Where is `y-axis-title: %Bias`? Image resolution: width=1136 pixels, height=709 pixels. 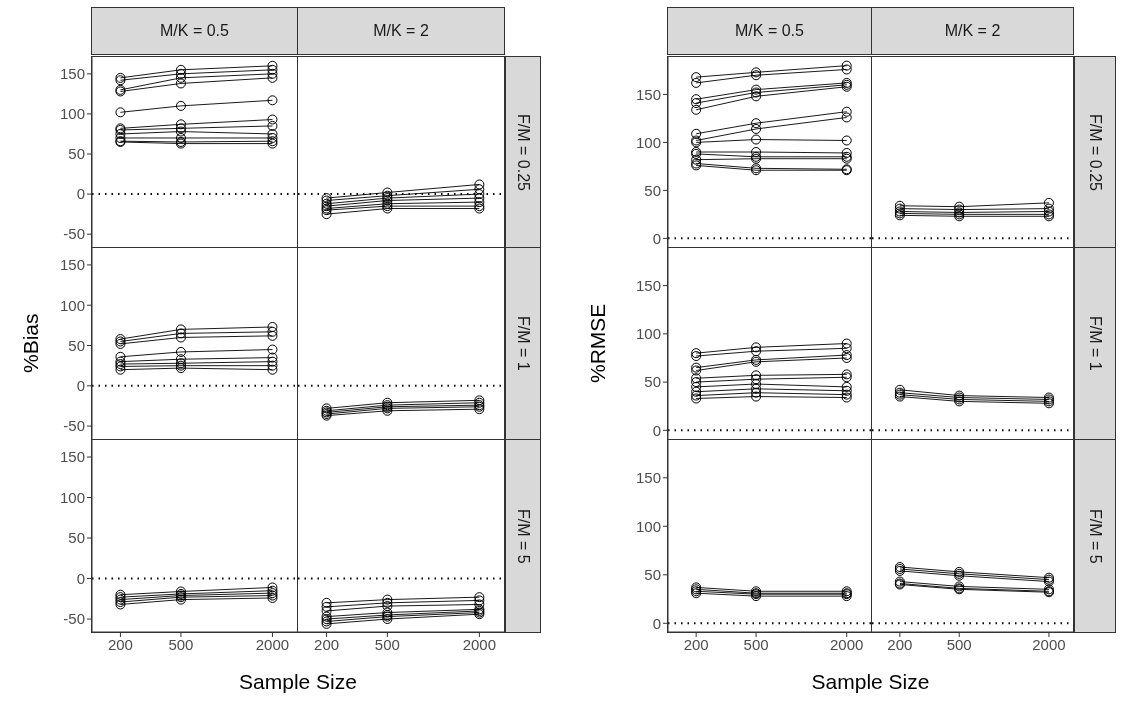 y-axis-title: %Bias is located at coordinates (30, 344).